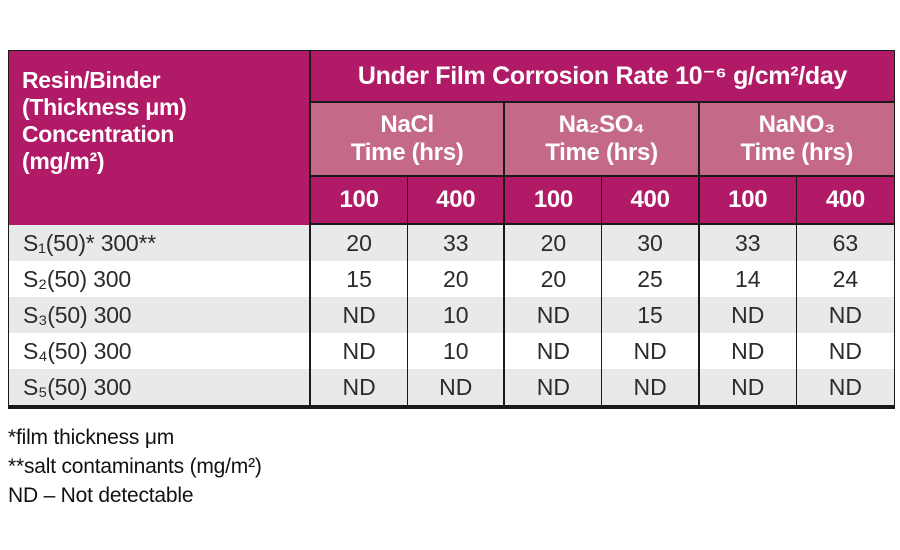 Image resolution: width=900 pixels, height=550 pixels. I want to click on column-group-na2so4-time: Time (hrs), so click(601, 152).